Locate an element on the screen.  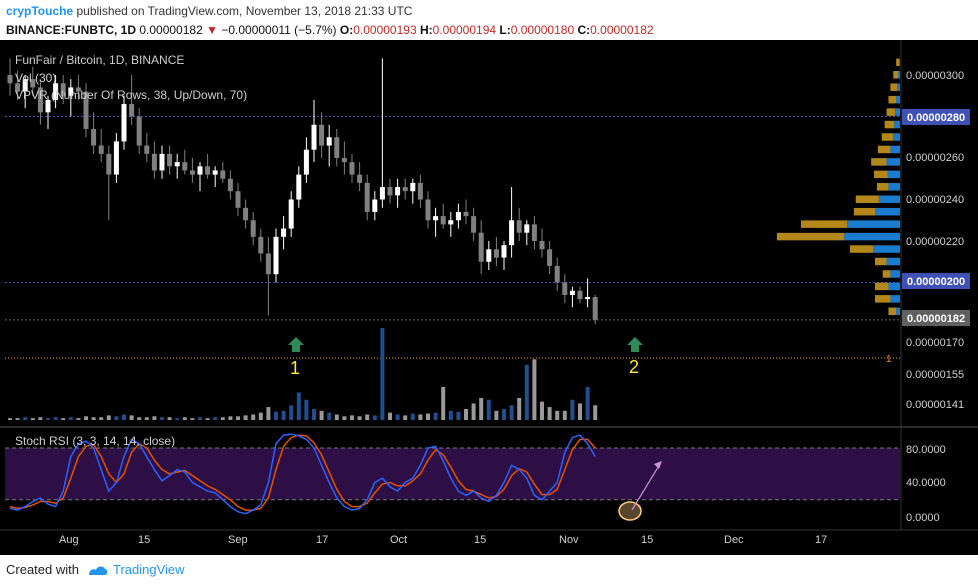
arrow-2-label: 2 is located at coordinates (634, 367).